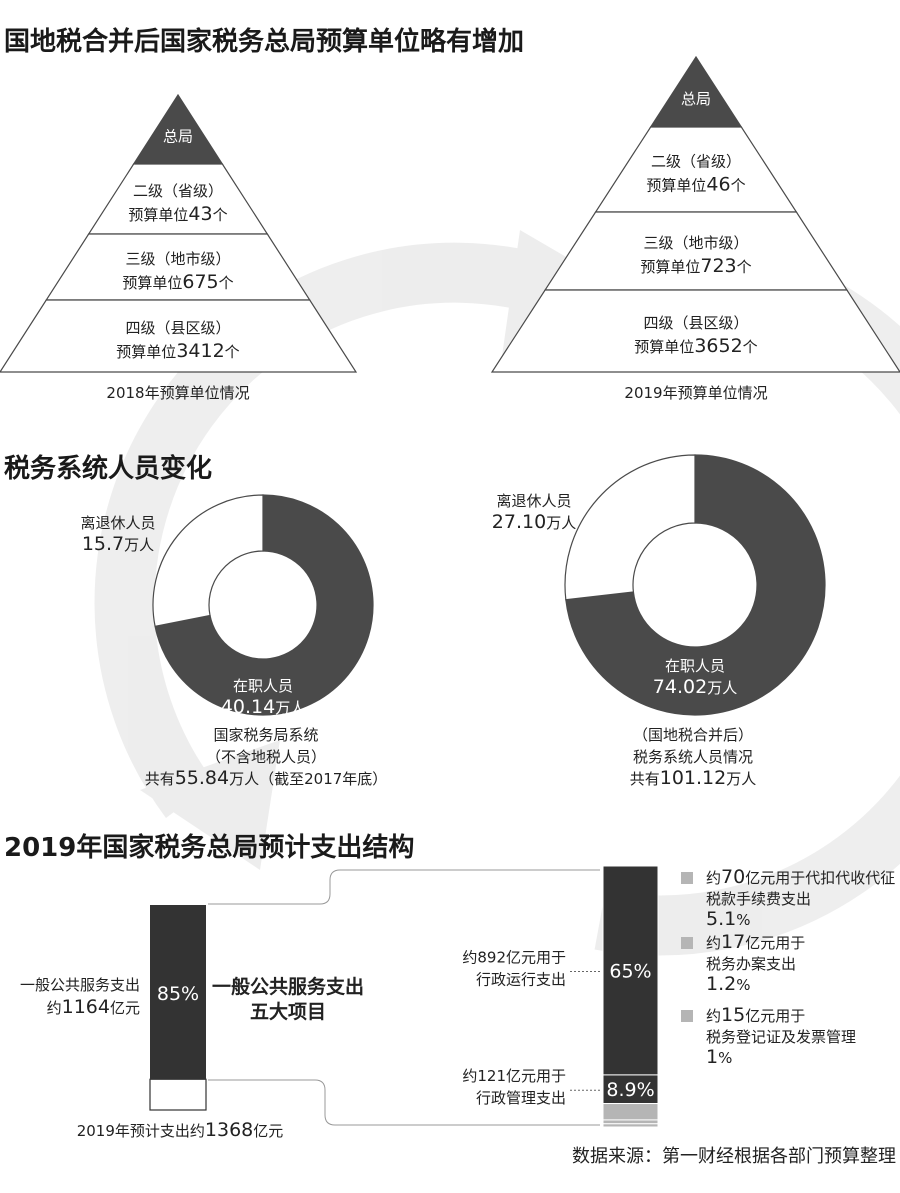  Describe the element at coordinates (514, 1076) in the screenshot. I see `breakdown-item-label: 约121亿元用于` at that location.